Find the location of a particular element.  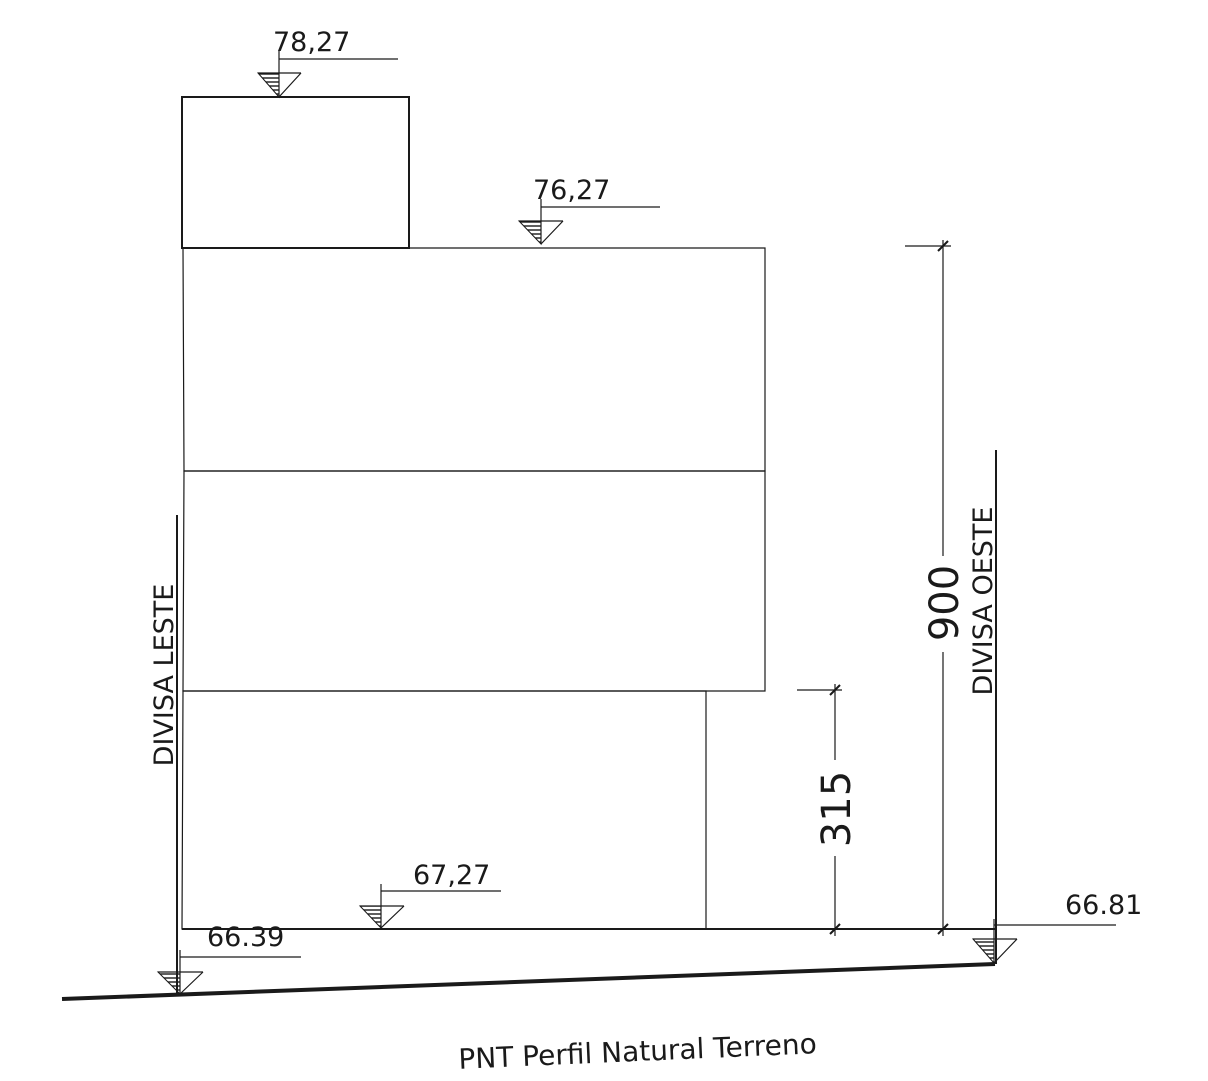

upper-floor-block is located at coordinates (474, 359).